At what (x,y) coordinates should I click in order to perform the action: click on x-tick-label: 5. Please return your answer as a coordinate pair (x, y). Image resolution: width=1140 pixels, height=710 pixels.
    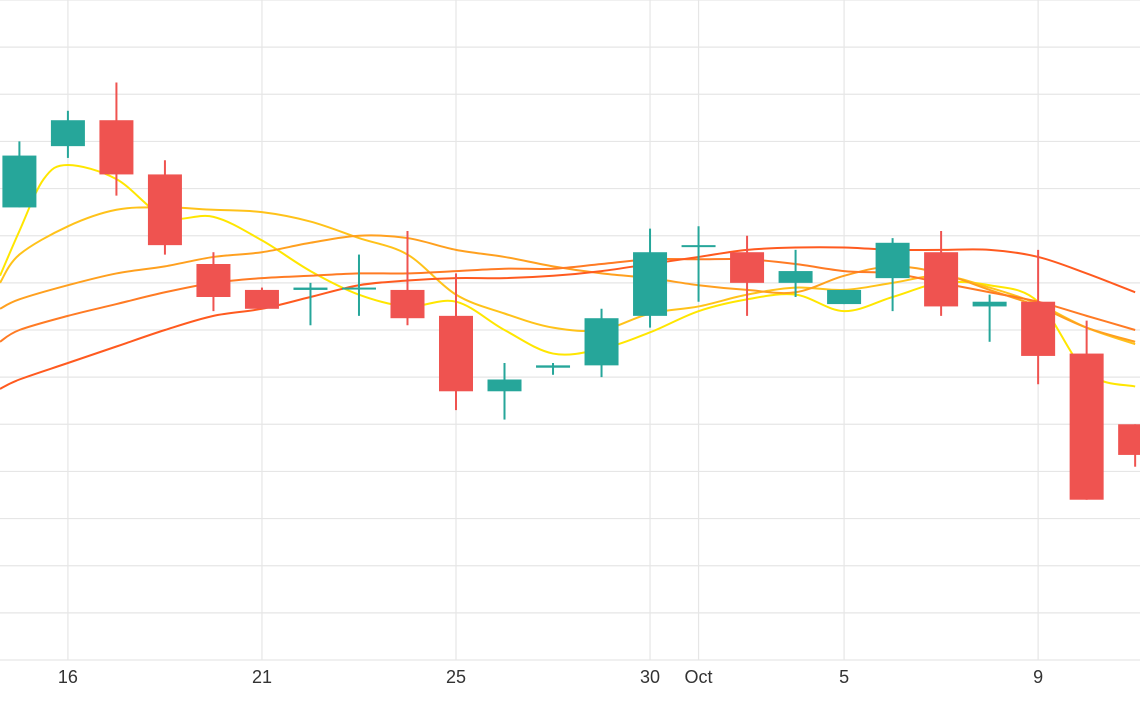
    Looking at the image, I should click on (844, 677).